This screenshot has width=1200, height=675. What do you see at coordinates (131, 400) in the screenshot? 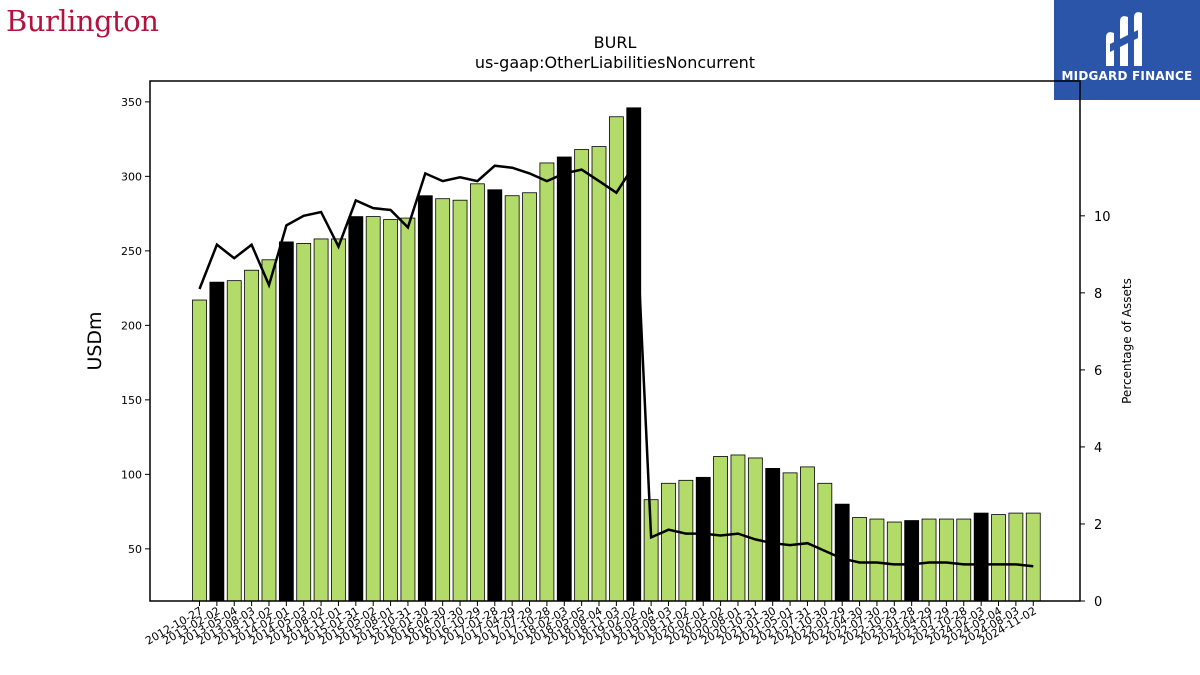
I see `y-tick-label: 150` at bounding box center [131, 400].